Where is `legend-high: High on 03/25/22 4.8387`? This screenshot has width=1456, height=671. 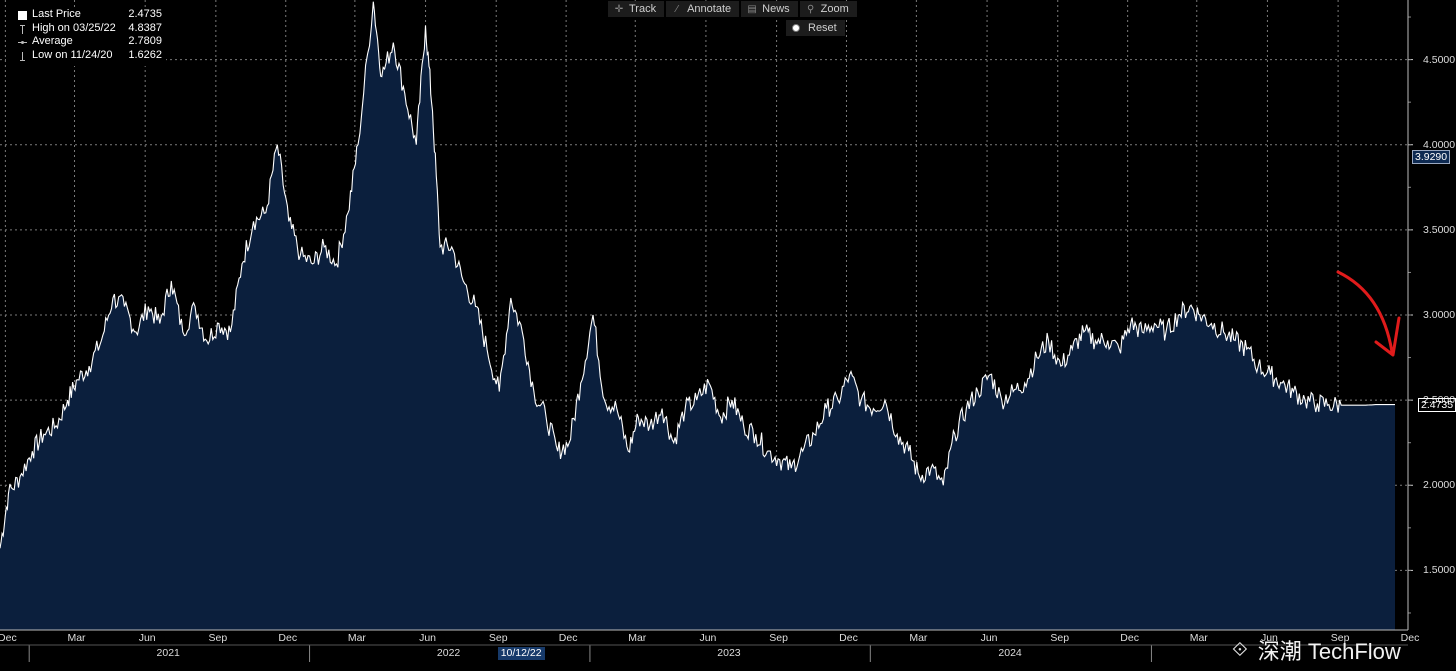
legend-high: High on 03/25/22 4.8387 is located at coordinates (86, 29).